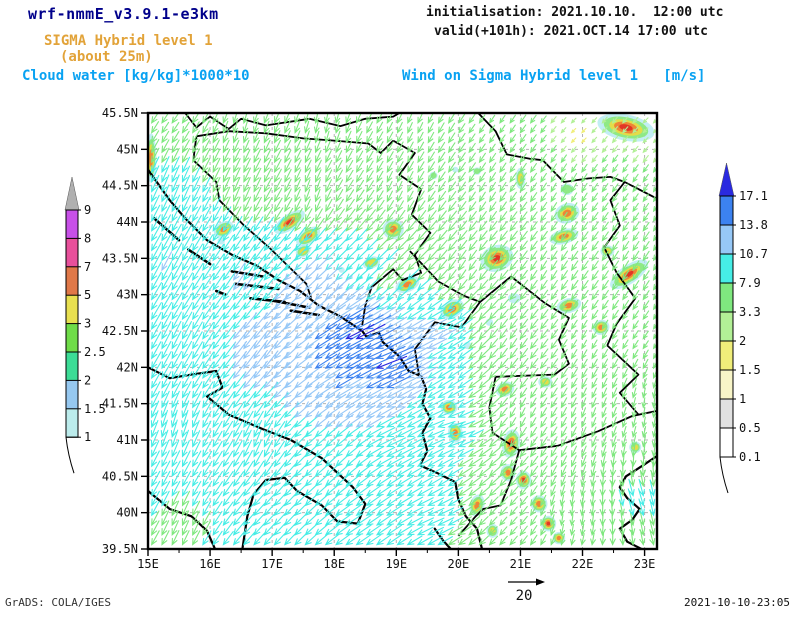  What do you see at coordinates (645, 564) in the screenshot?
I see `axis-tick-label: 23E` at bounding box center [645, 564].